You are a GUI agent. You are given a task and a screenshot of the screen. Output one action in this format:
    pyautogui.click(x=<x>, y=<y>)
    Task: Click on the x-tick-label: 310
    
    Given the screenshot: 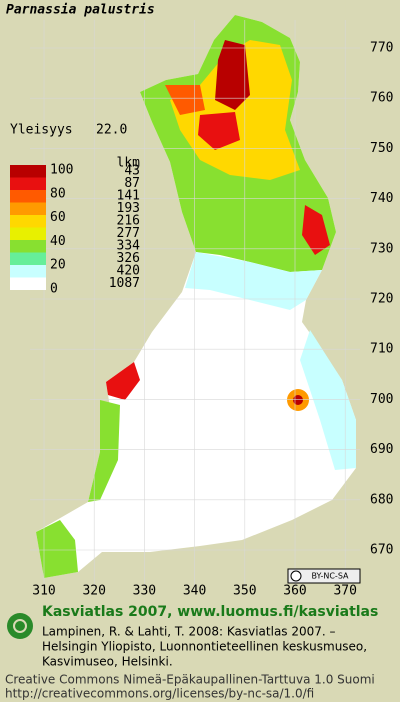 What is the action you would take?
    pyautogui.click(x=43, y=591)
    